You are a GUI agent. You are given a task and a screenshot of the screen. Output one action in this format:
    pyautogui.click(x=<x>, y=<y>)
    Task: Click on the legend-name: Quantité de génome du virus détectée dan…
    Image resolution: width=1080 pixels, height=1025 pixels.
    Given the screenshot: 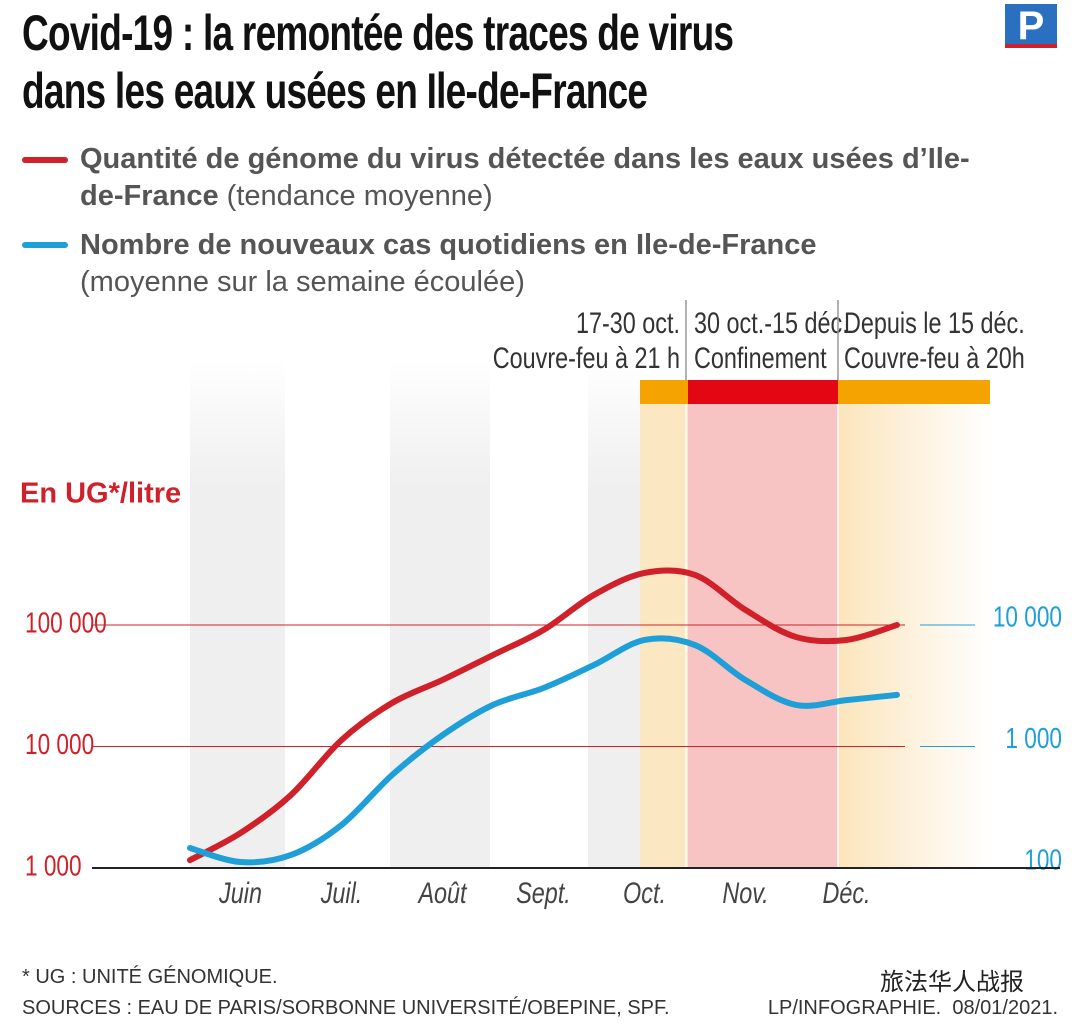 What is the action you would take?
    pyautogui.click(x=525, y=177)
    